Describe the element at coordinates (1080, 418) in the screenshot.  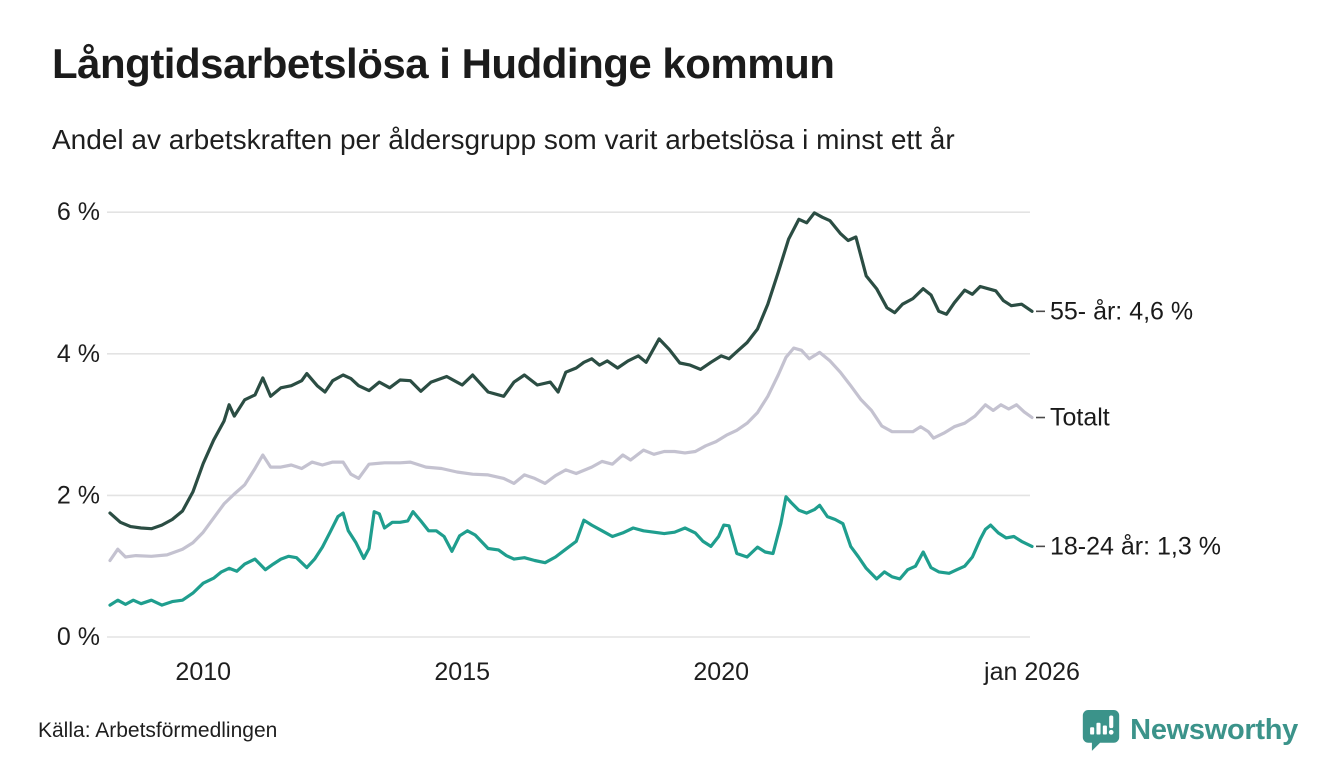
I see `series-end-label: Totalt` at that location.